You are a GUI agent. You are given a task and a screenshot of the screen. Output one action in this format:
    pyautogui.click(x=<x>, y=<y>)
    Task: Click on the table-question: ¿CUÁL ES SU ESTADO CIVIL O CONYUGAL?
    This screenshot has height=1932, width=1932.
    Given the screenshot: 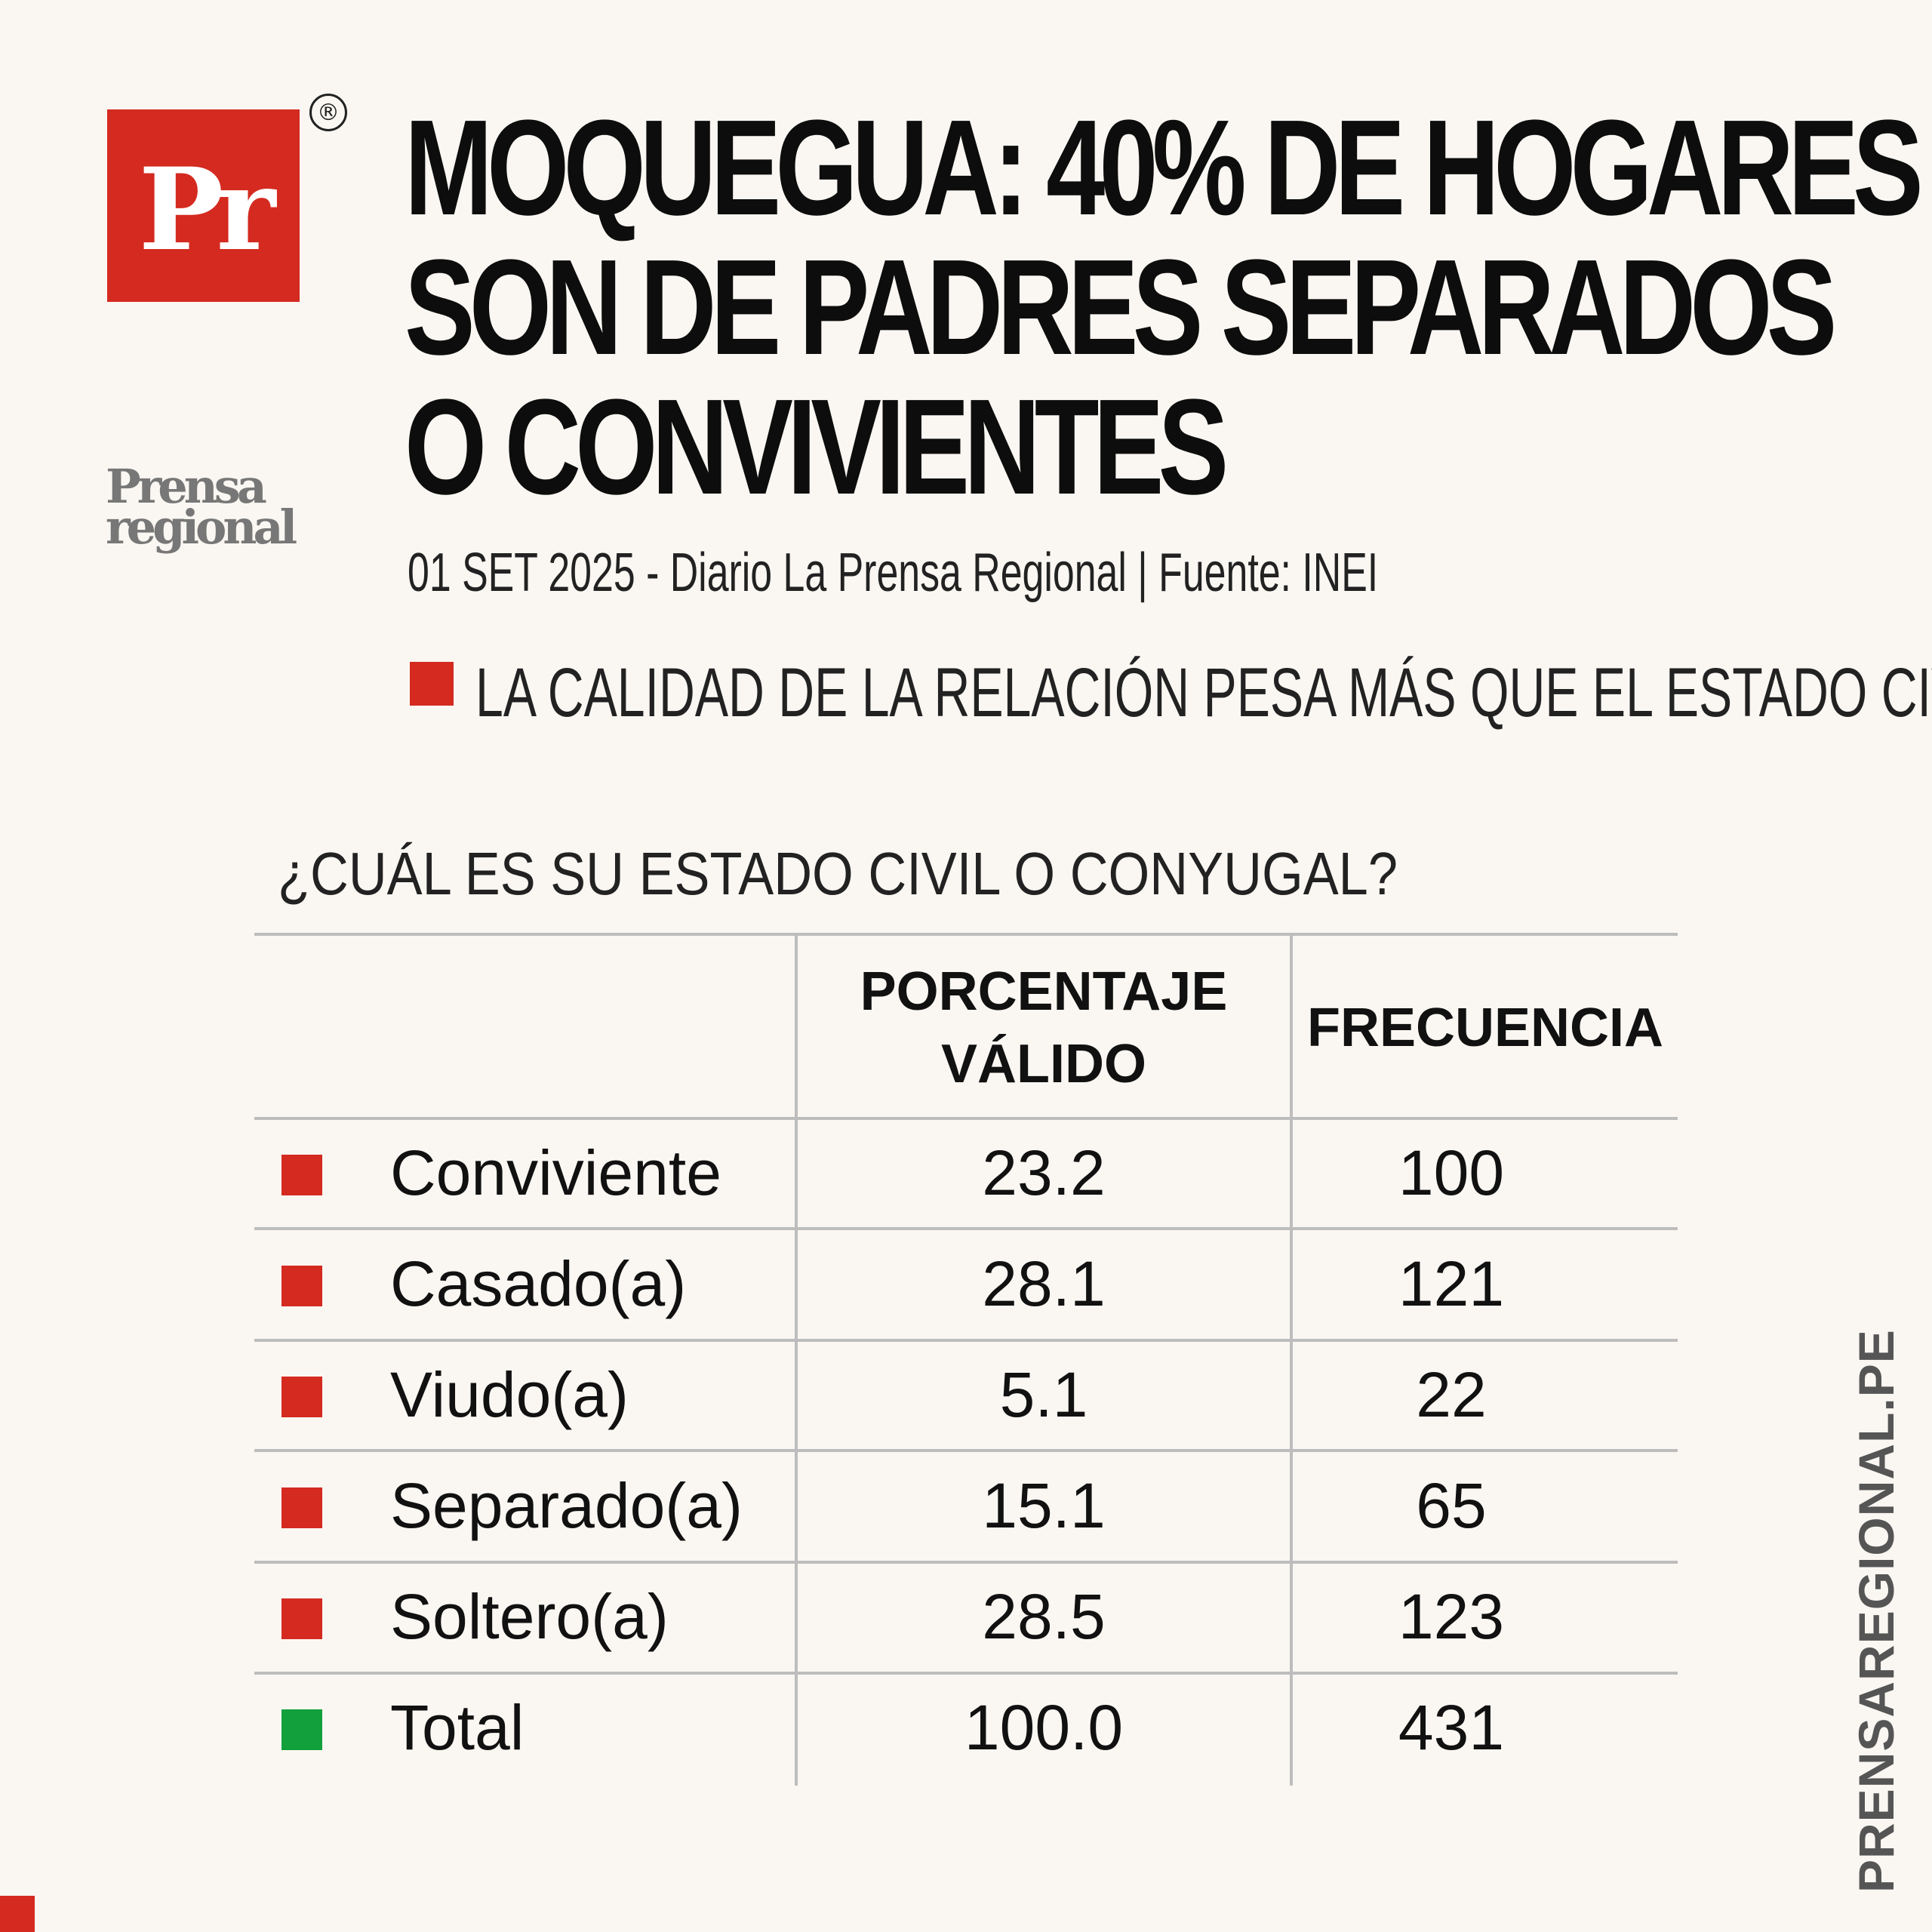 What is the action you would take?
    pyautogui.click(x=838, y=873)
    